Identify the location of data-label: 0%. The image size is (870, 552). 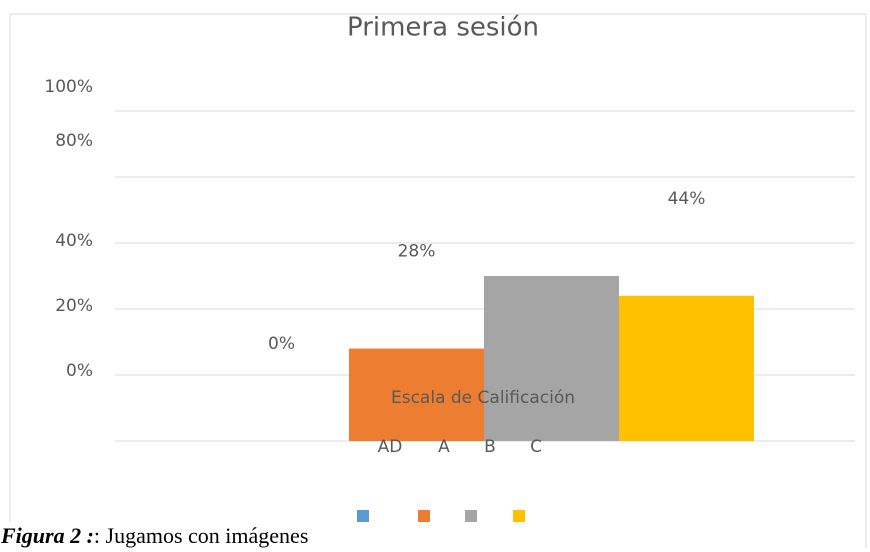
(281, 344).